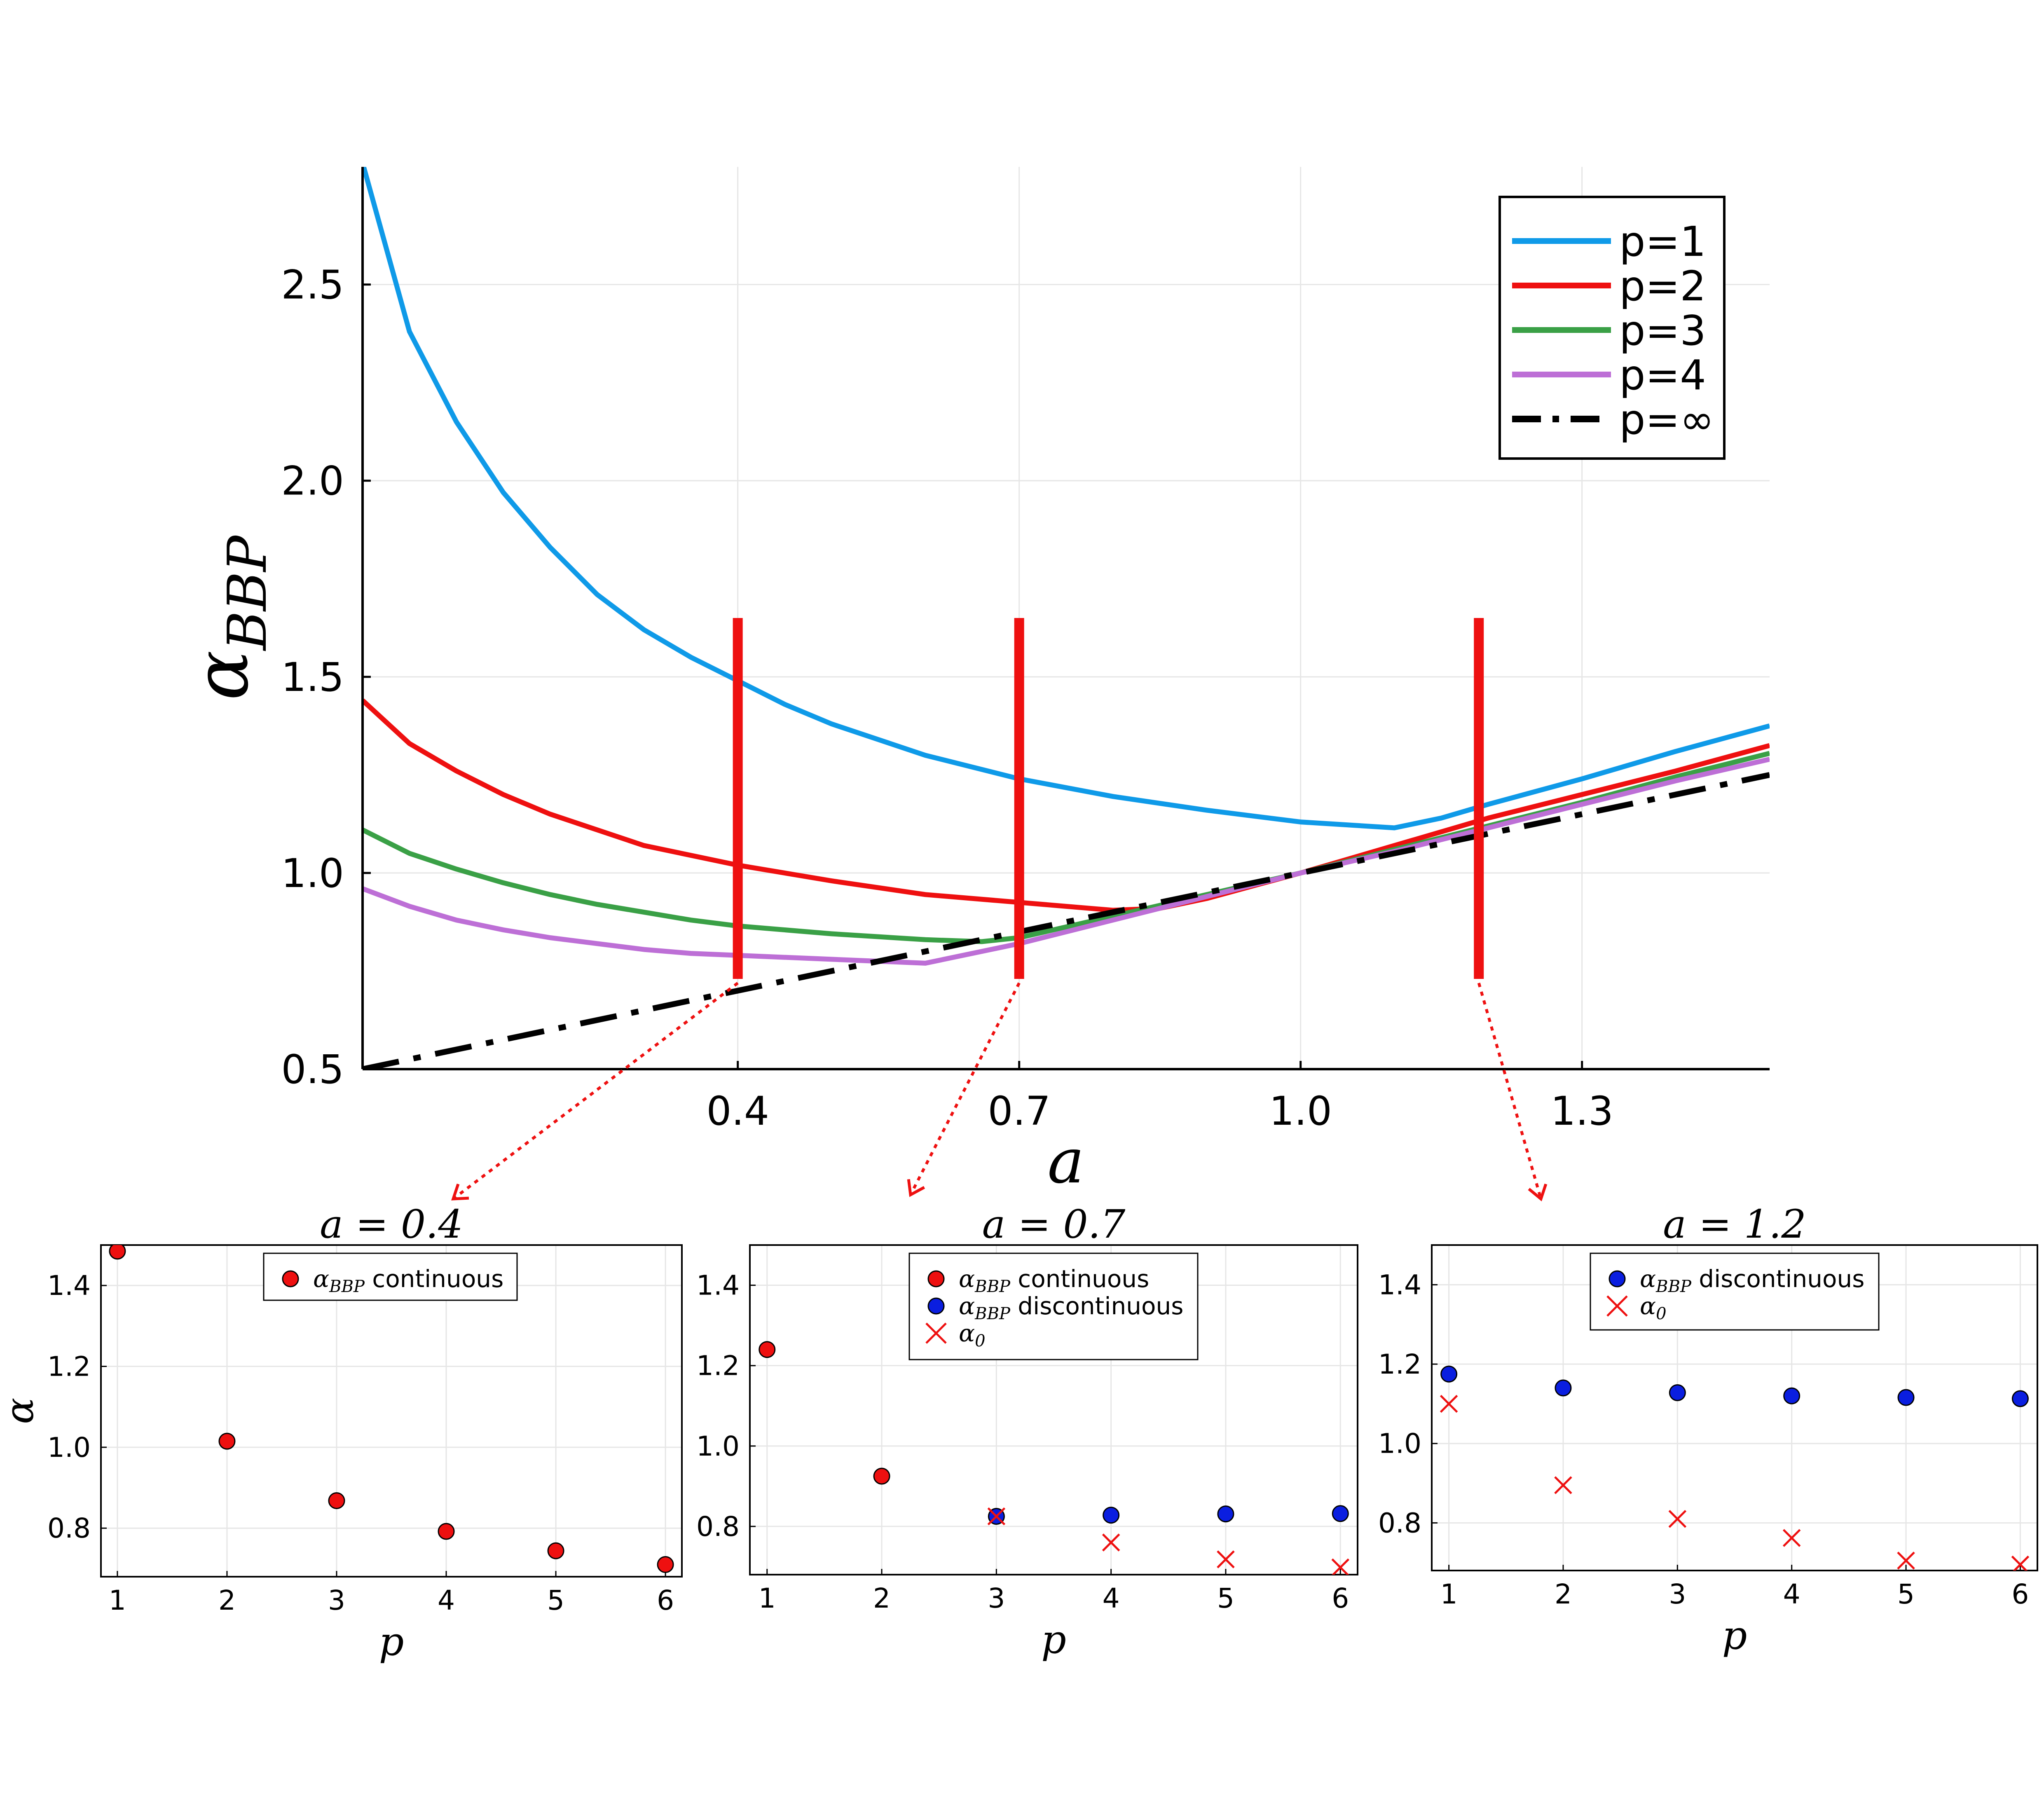  I want to click on main-y-tick-label: 0.5, so click(312, 1069).